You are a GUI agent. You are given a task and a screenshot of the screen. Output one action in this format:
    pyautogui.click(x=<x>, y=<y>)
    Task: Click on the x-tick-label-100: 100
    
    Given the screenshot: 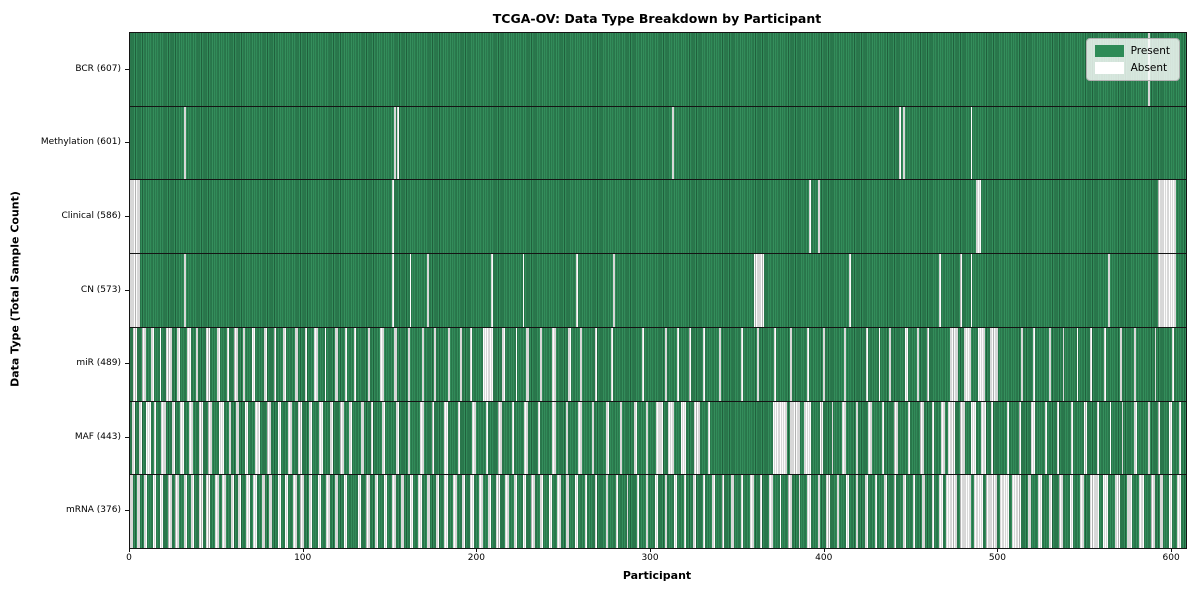 What is the action you would take?
    pyautogui.click(x=303, y=558)
    